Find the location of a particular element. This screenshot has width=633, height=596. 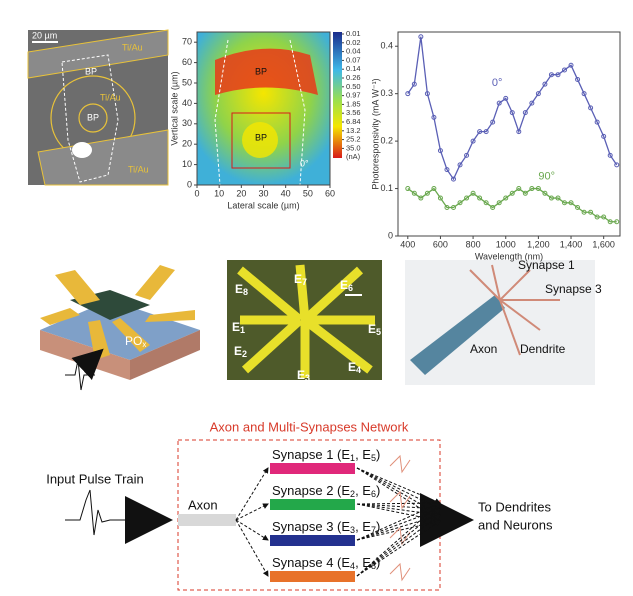

synapse-label: Synapse 4 (E4, E8) is located at coordinates (326, 563).